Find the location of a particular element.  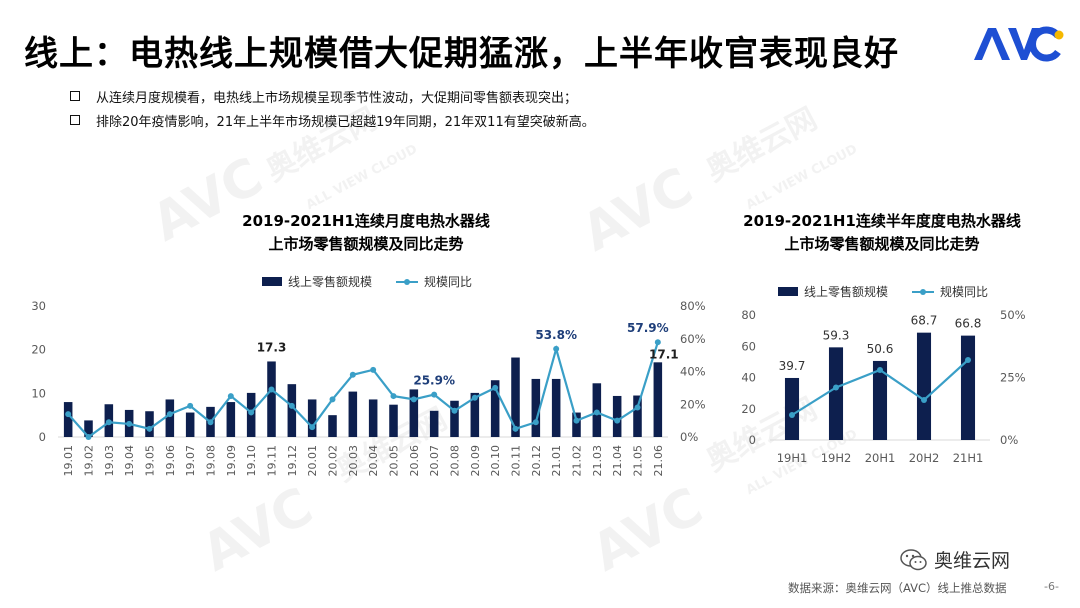

bar-value-label: 17.1 is located at coordinates (664, 354).